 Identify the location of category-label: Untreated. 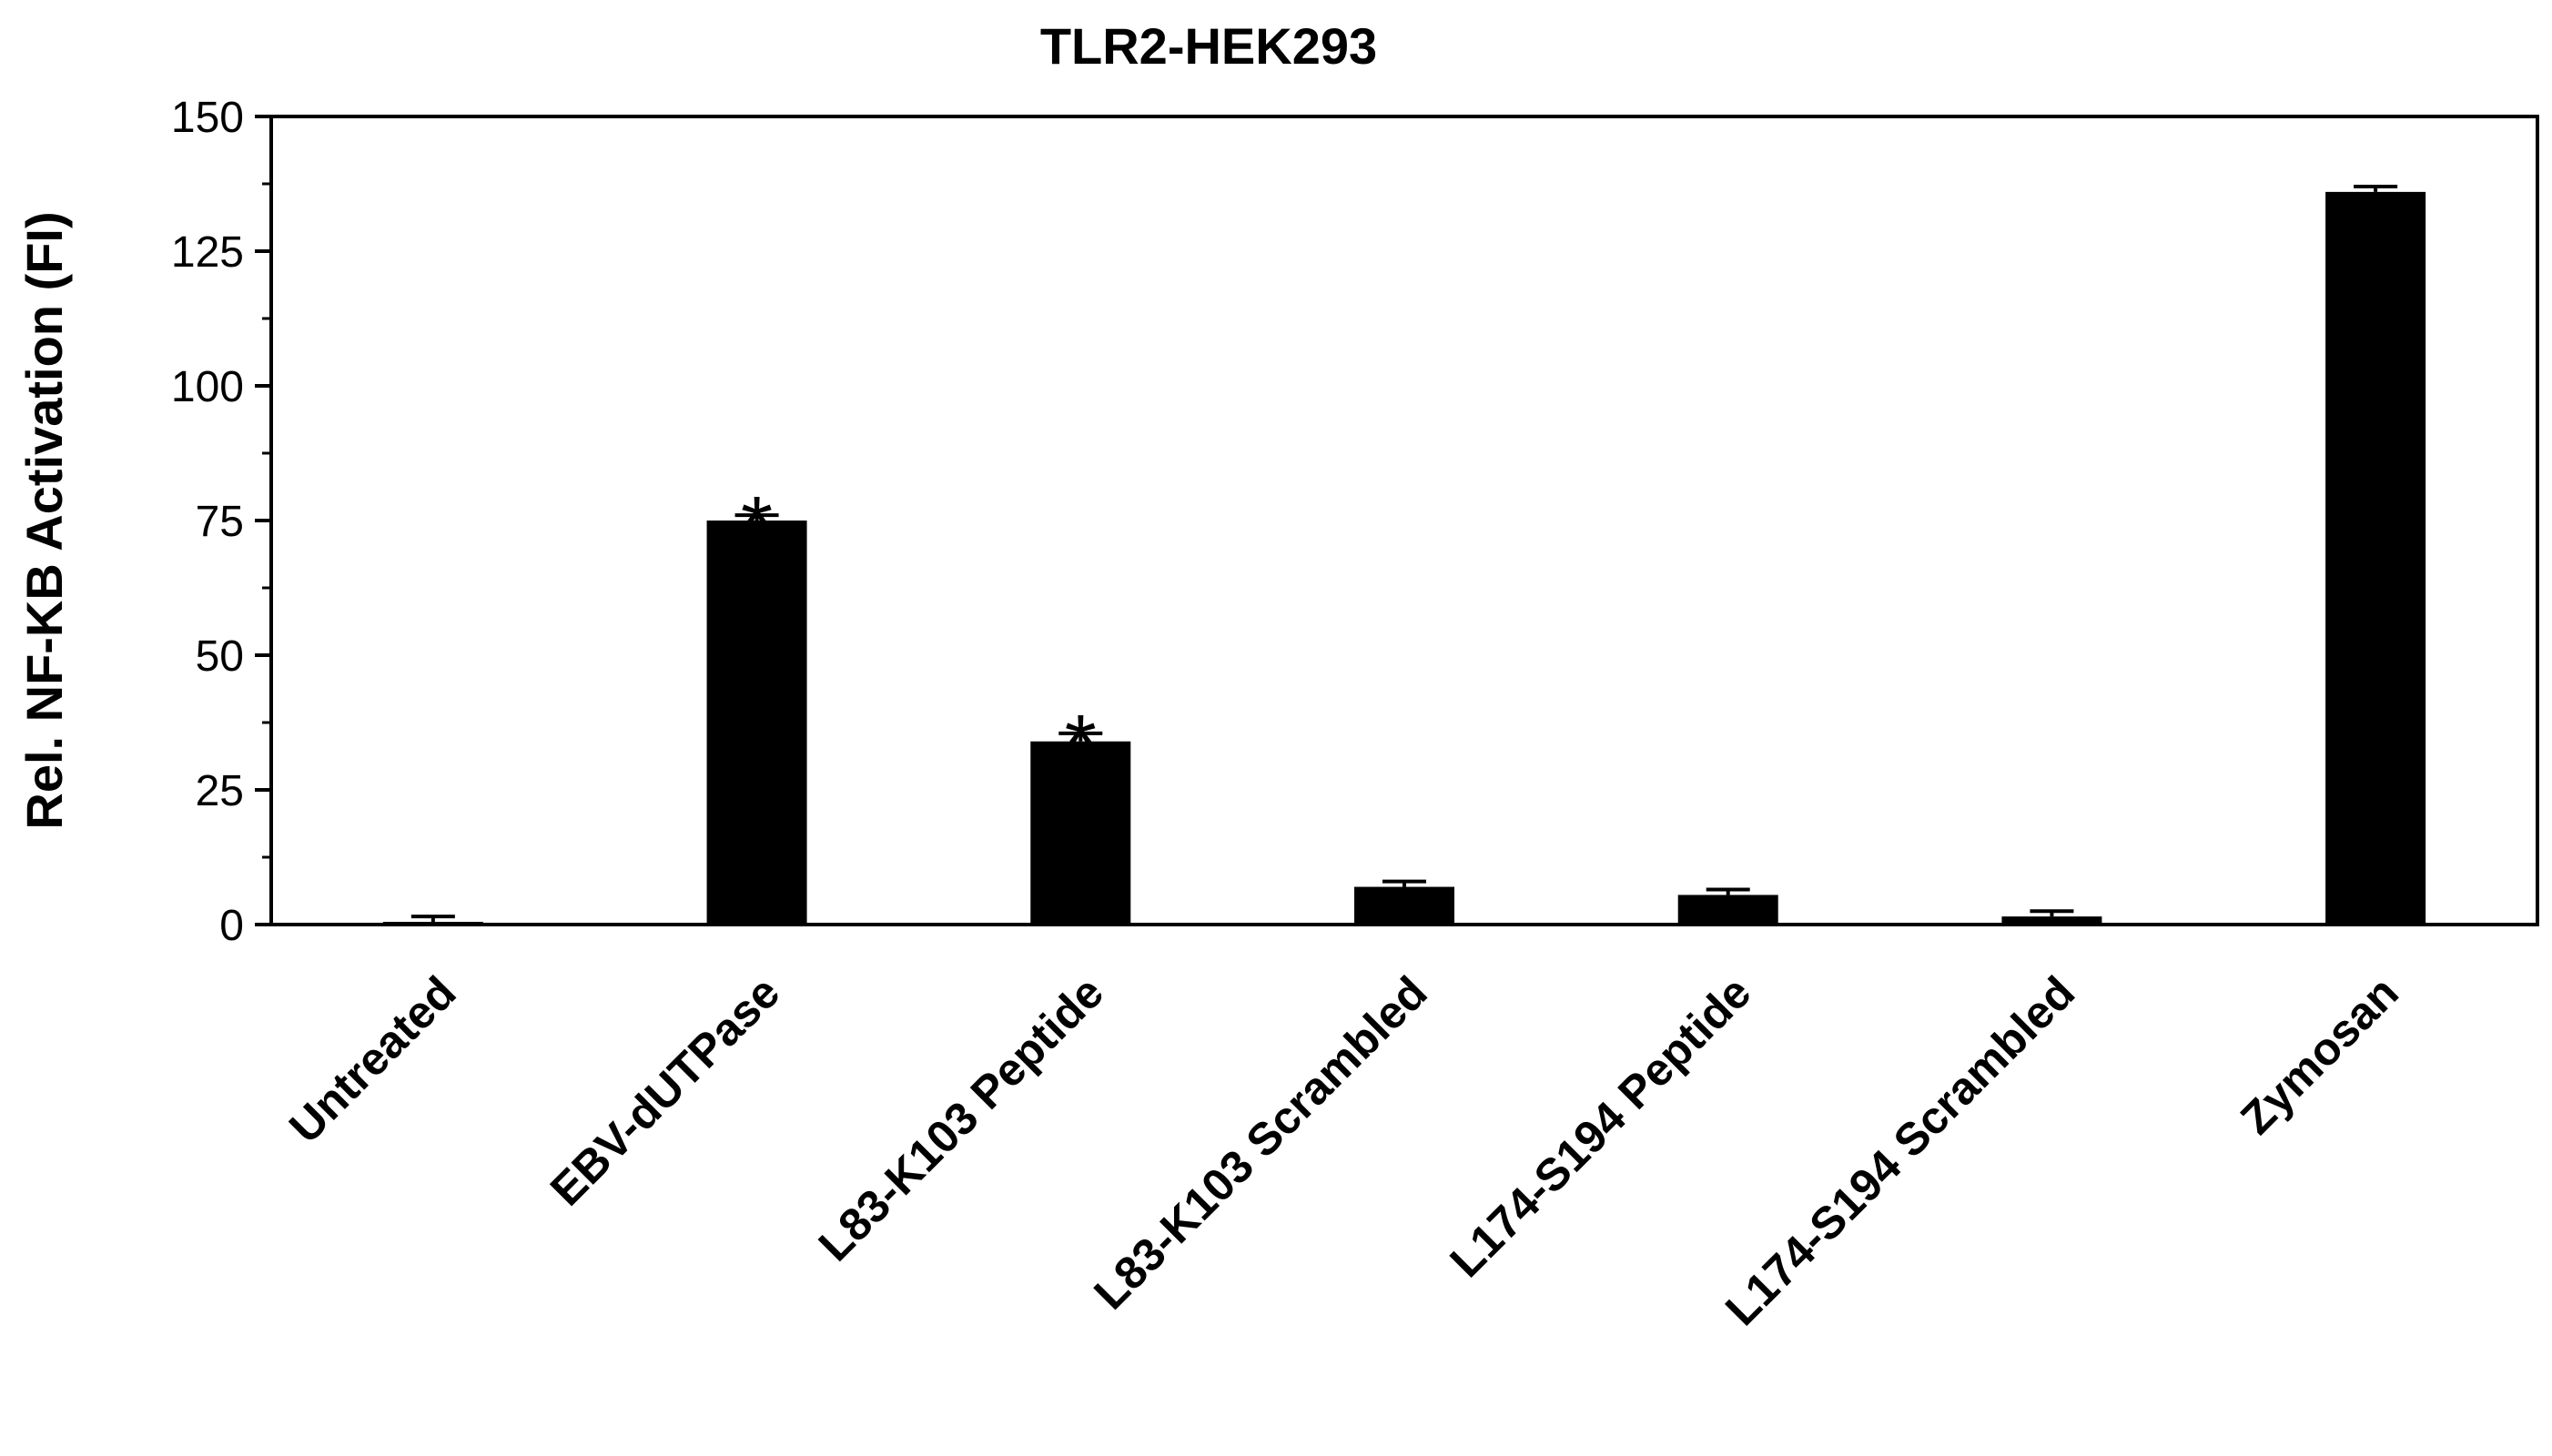
(372, 1060).